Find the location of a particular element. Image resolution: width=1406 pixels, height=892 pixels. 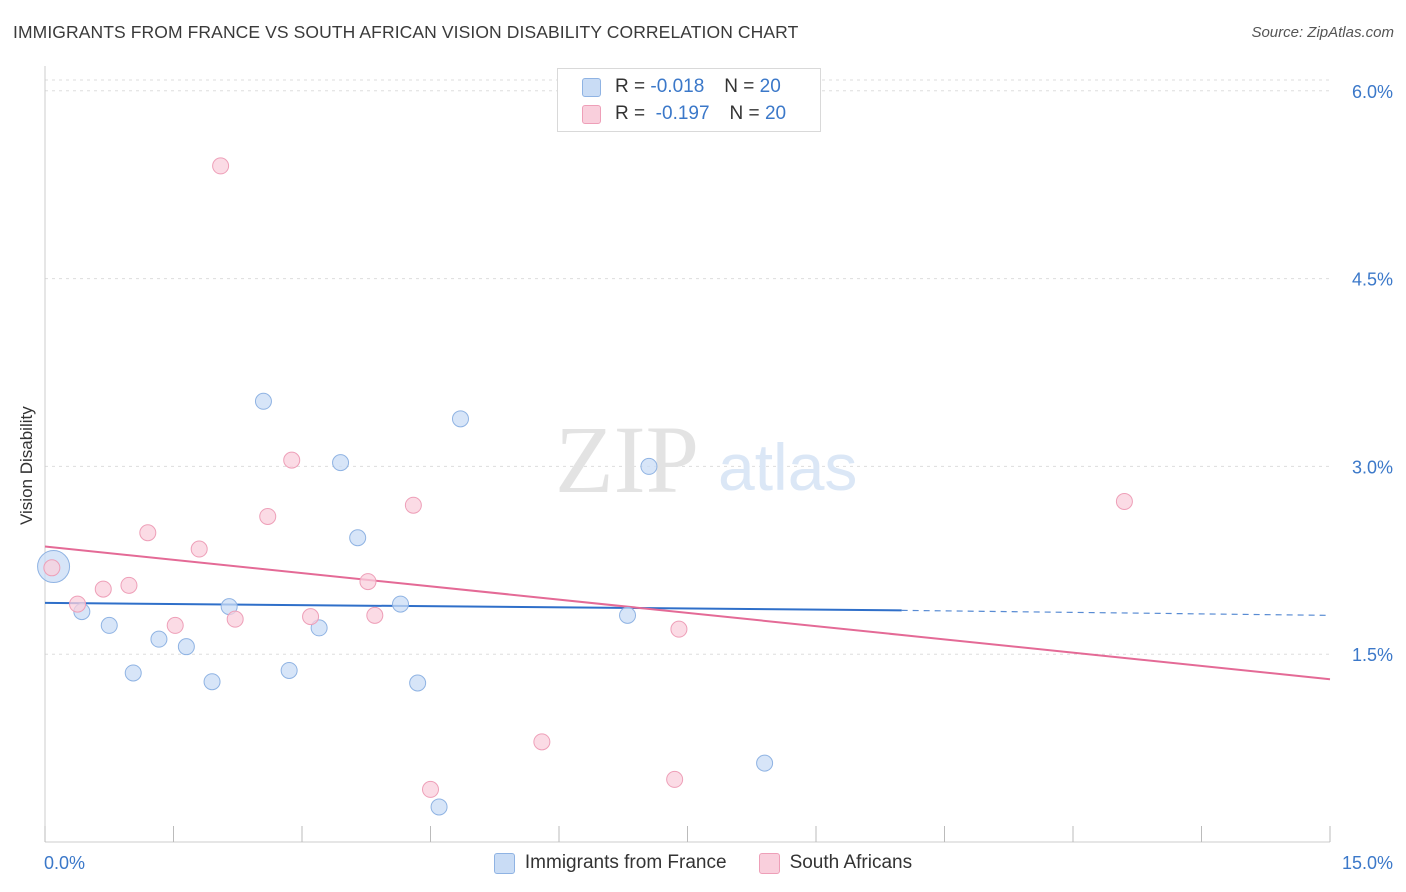

trend-line-france-extension is located at coordinates (1116, 612).